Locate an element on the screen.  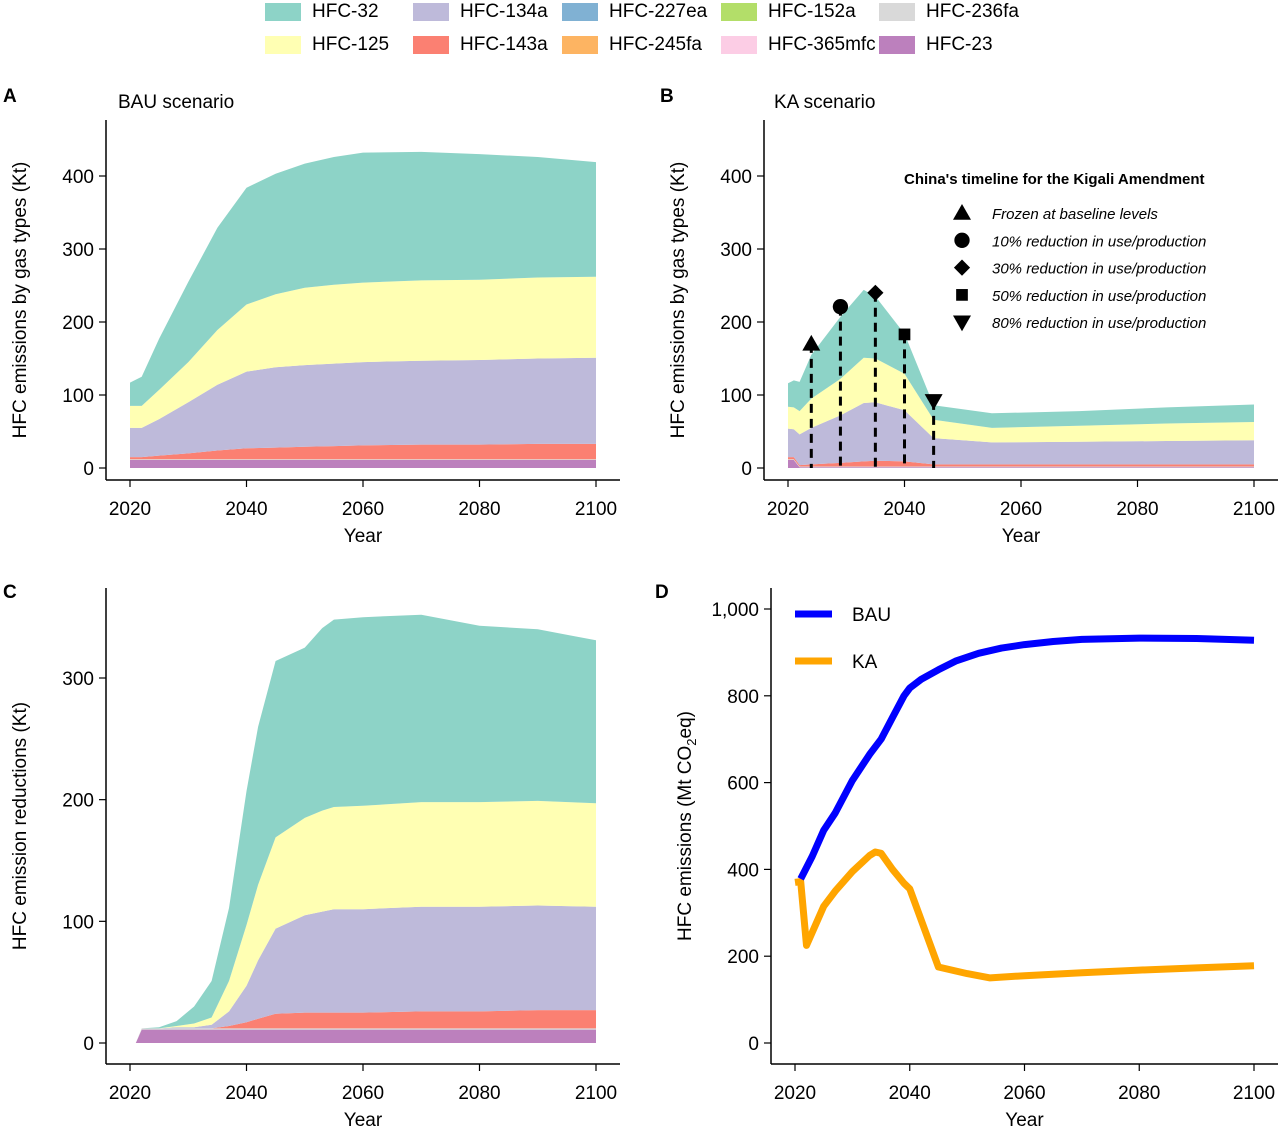
area-hfc-134a is located at coordinates (366, 974).